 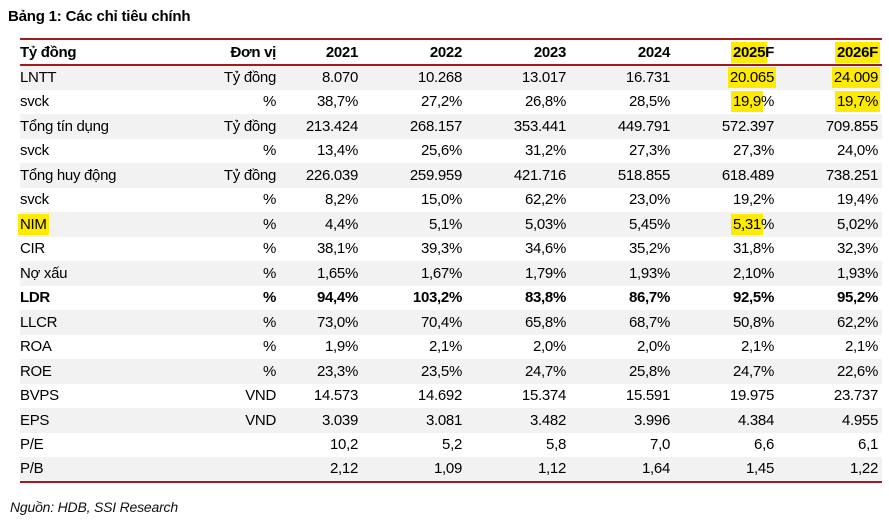 I want to click on value-cell: 14.692, so click(x=439, y=396).